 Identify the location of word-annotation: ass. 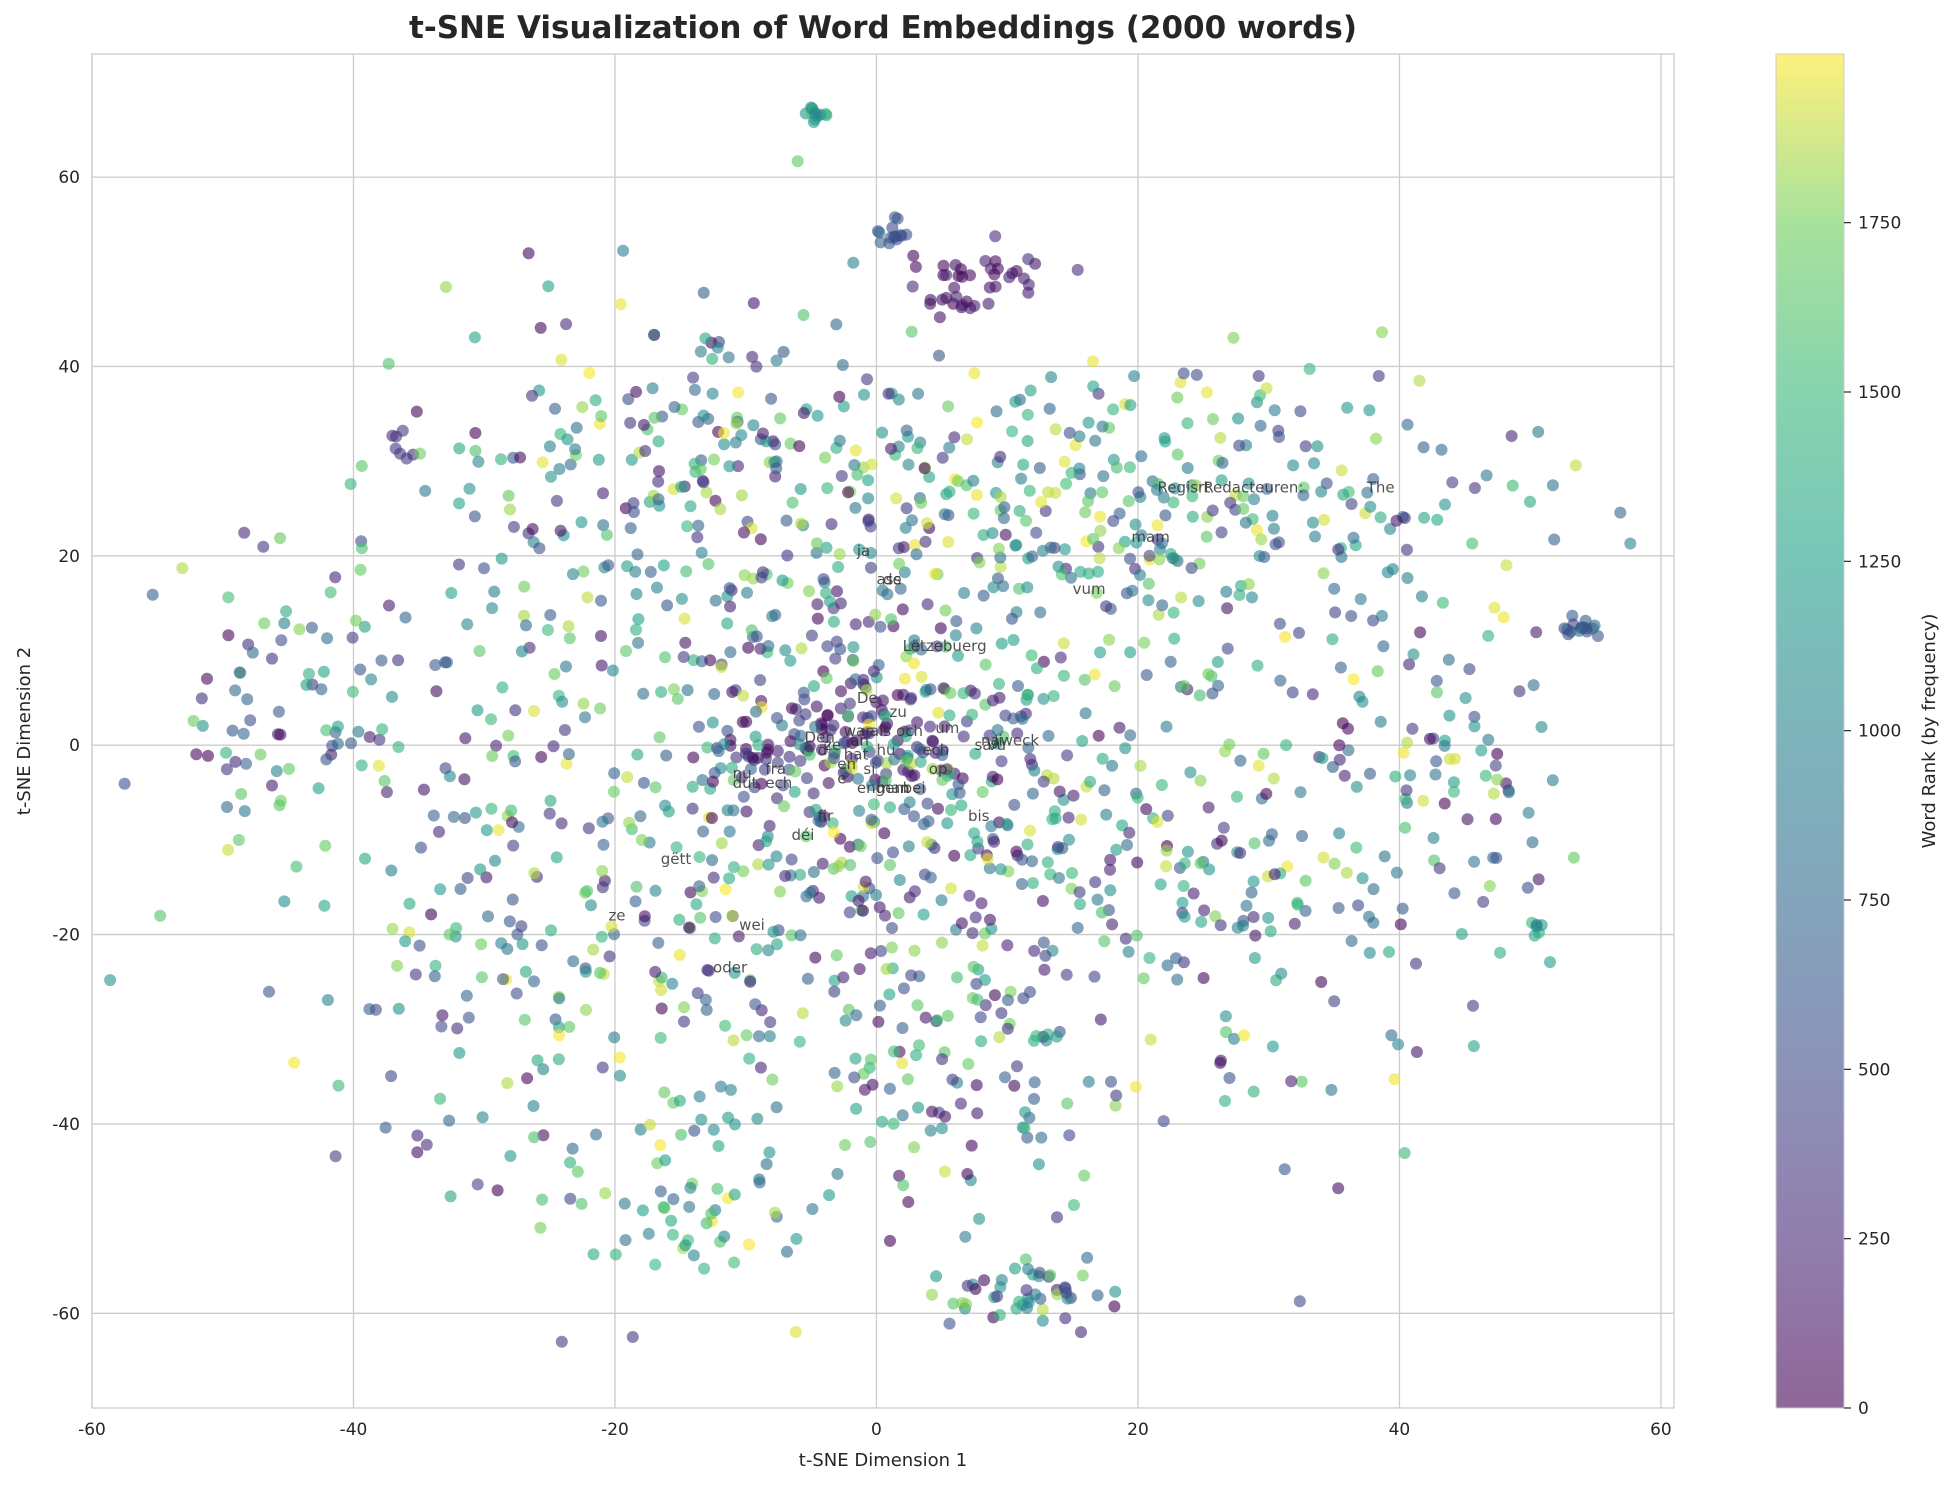
(888, 580).